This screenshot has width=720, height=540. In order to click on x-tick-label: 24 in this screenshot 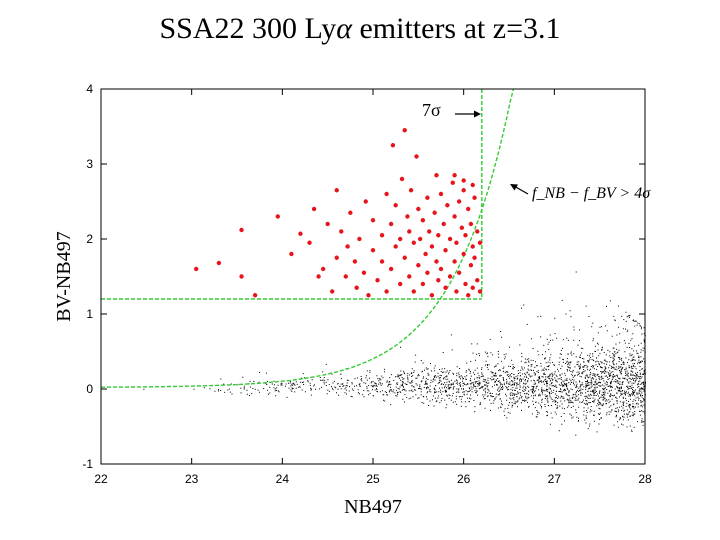, I will do `click(283, 479)`.